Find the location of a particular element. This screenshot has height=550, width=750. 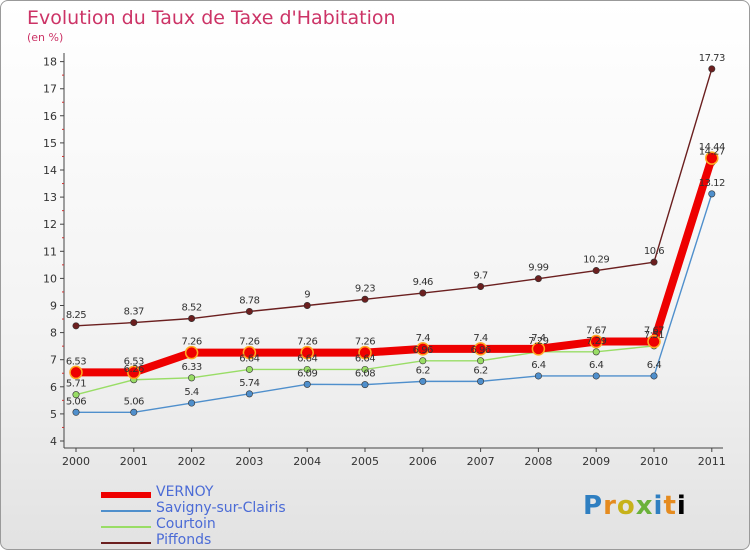

legend-item-piffonds: Piffonds is located at coordinates (231, 540).